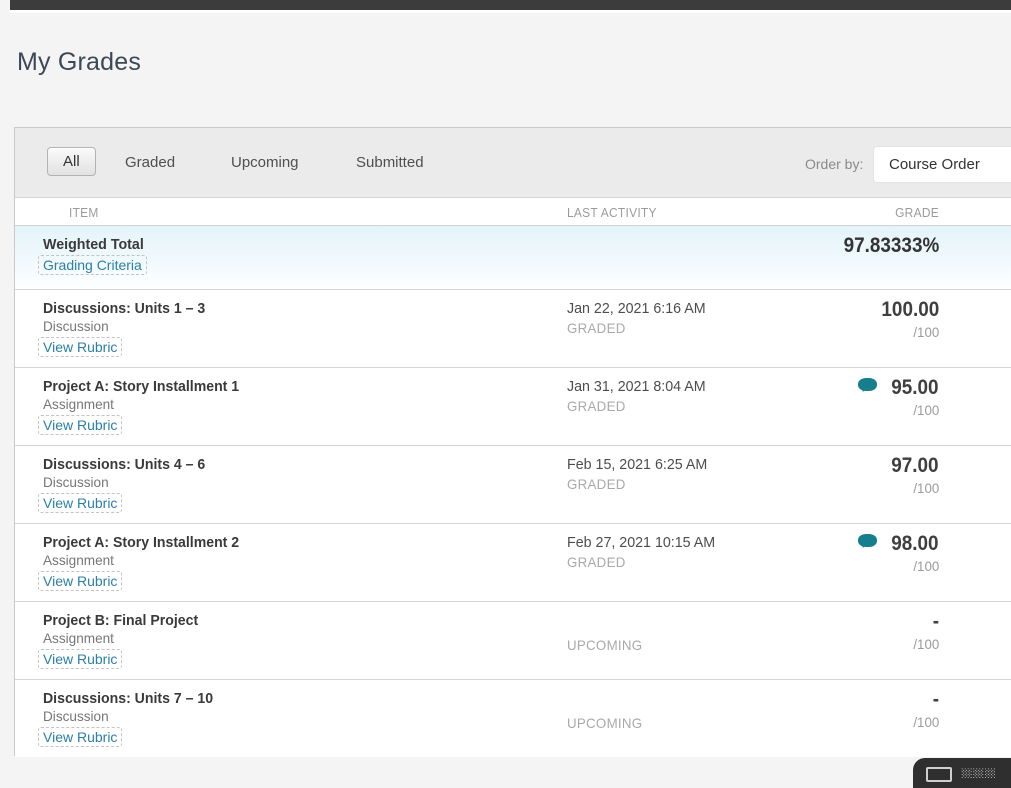  Describe the element at coordinates (124, 308) in the screenshot. I see `item-title: Discussions: Units 1 – 3` at that location.